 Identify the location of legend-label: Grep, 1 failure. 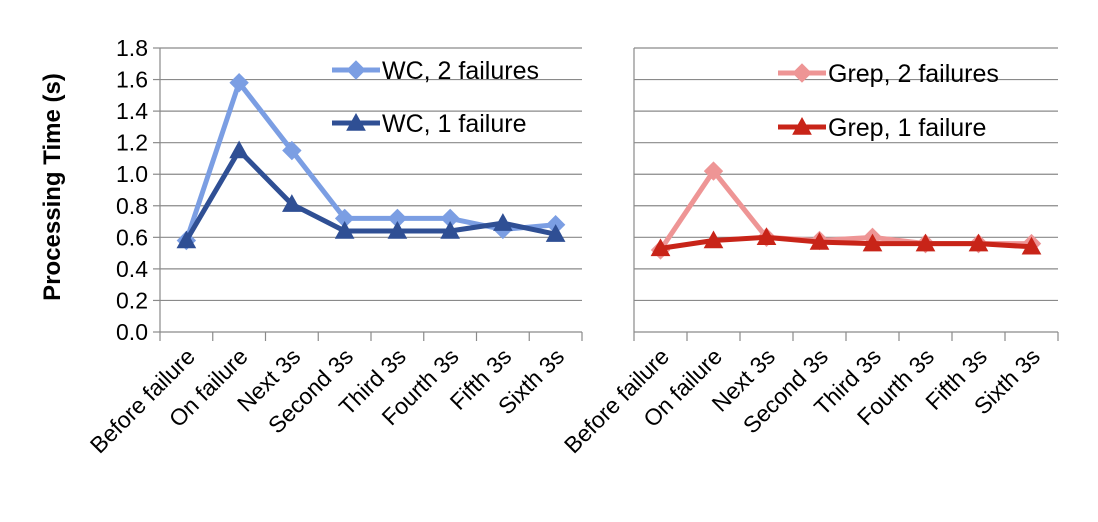
(907, 128).